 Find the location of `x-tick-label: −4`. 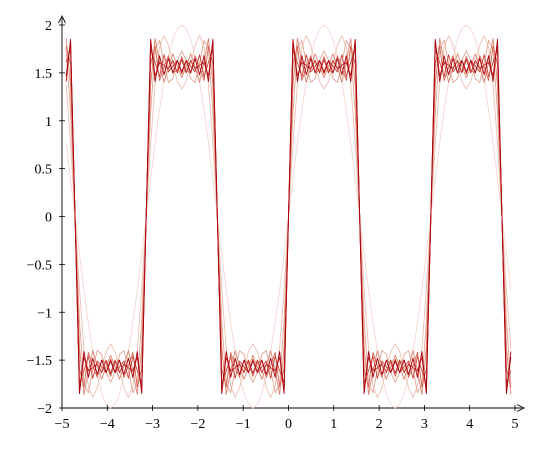

x-tick-label: −4 is located at coordinates (107, 424).